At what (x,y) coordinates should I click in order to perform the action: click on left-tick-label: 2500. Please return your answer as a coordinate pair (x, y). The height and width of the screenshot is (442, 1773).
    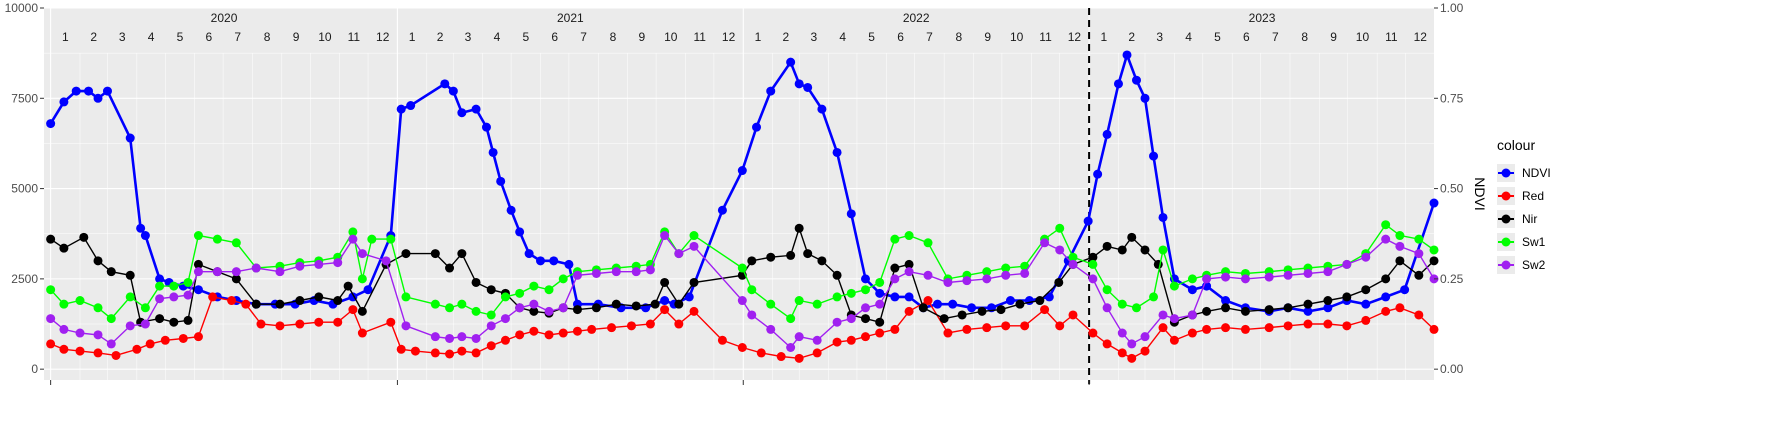
    Looking at the image, I should click on (24, 279).